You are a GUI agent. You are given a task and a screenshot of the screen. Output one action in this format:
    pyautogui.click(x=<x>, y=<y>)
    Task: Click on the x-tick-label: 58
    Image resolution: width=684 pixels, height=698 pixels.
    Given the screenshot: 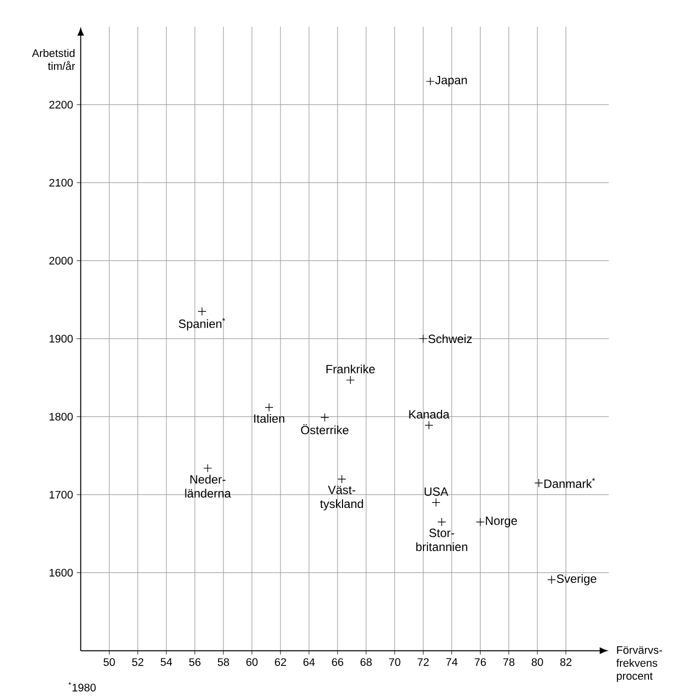 What is the action you would take?
    pyautogui.click(x=224, y=662)
    